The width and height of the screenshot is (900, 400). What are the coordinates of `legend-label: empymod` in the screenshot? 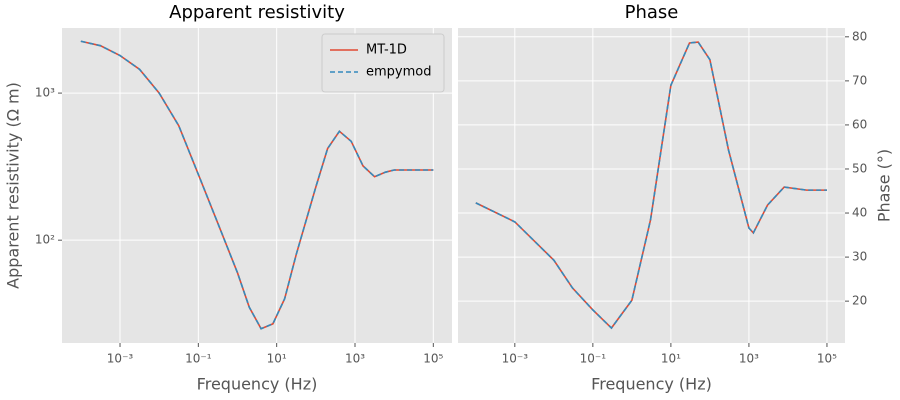 It's located at (398, 72).